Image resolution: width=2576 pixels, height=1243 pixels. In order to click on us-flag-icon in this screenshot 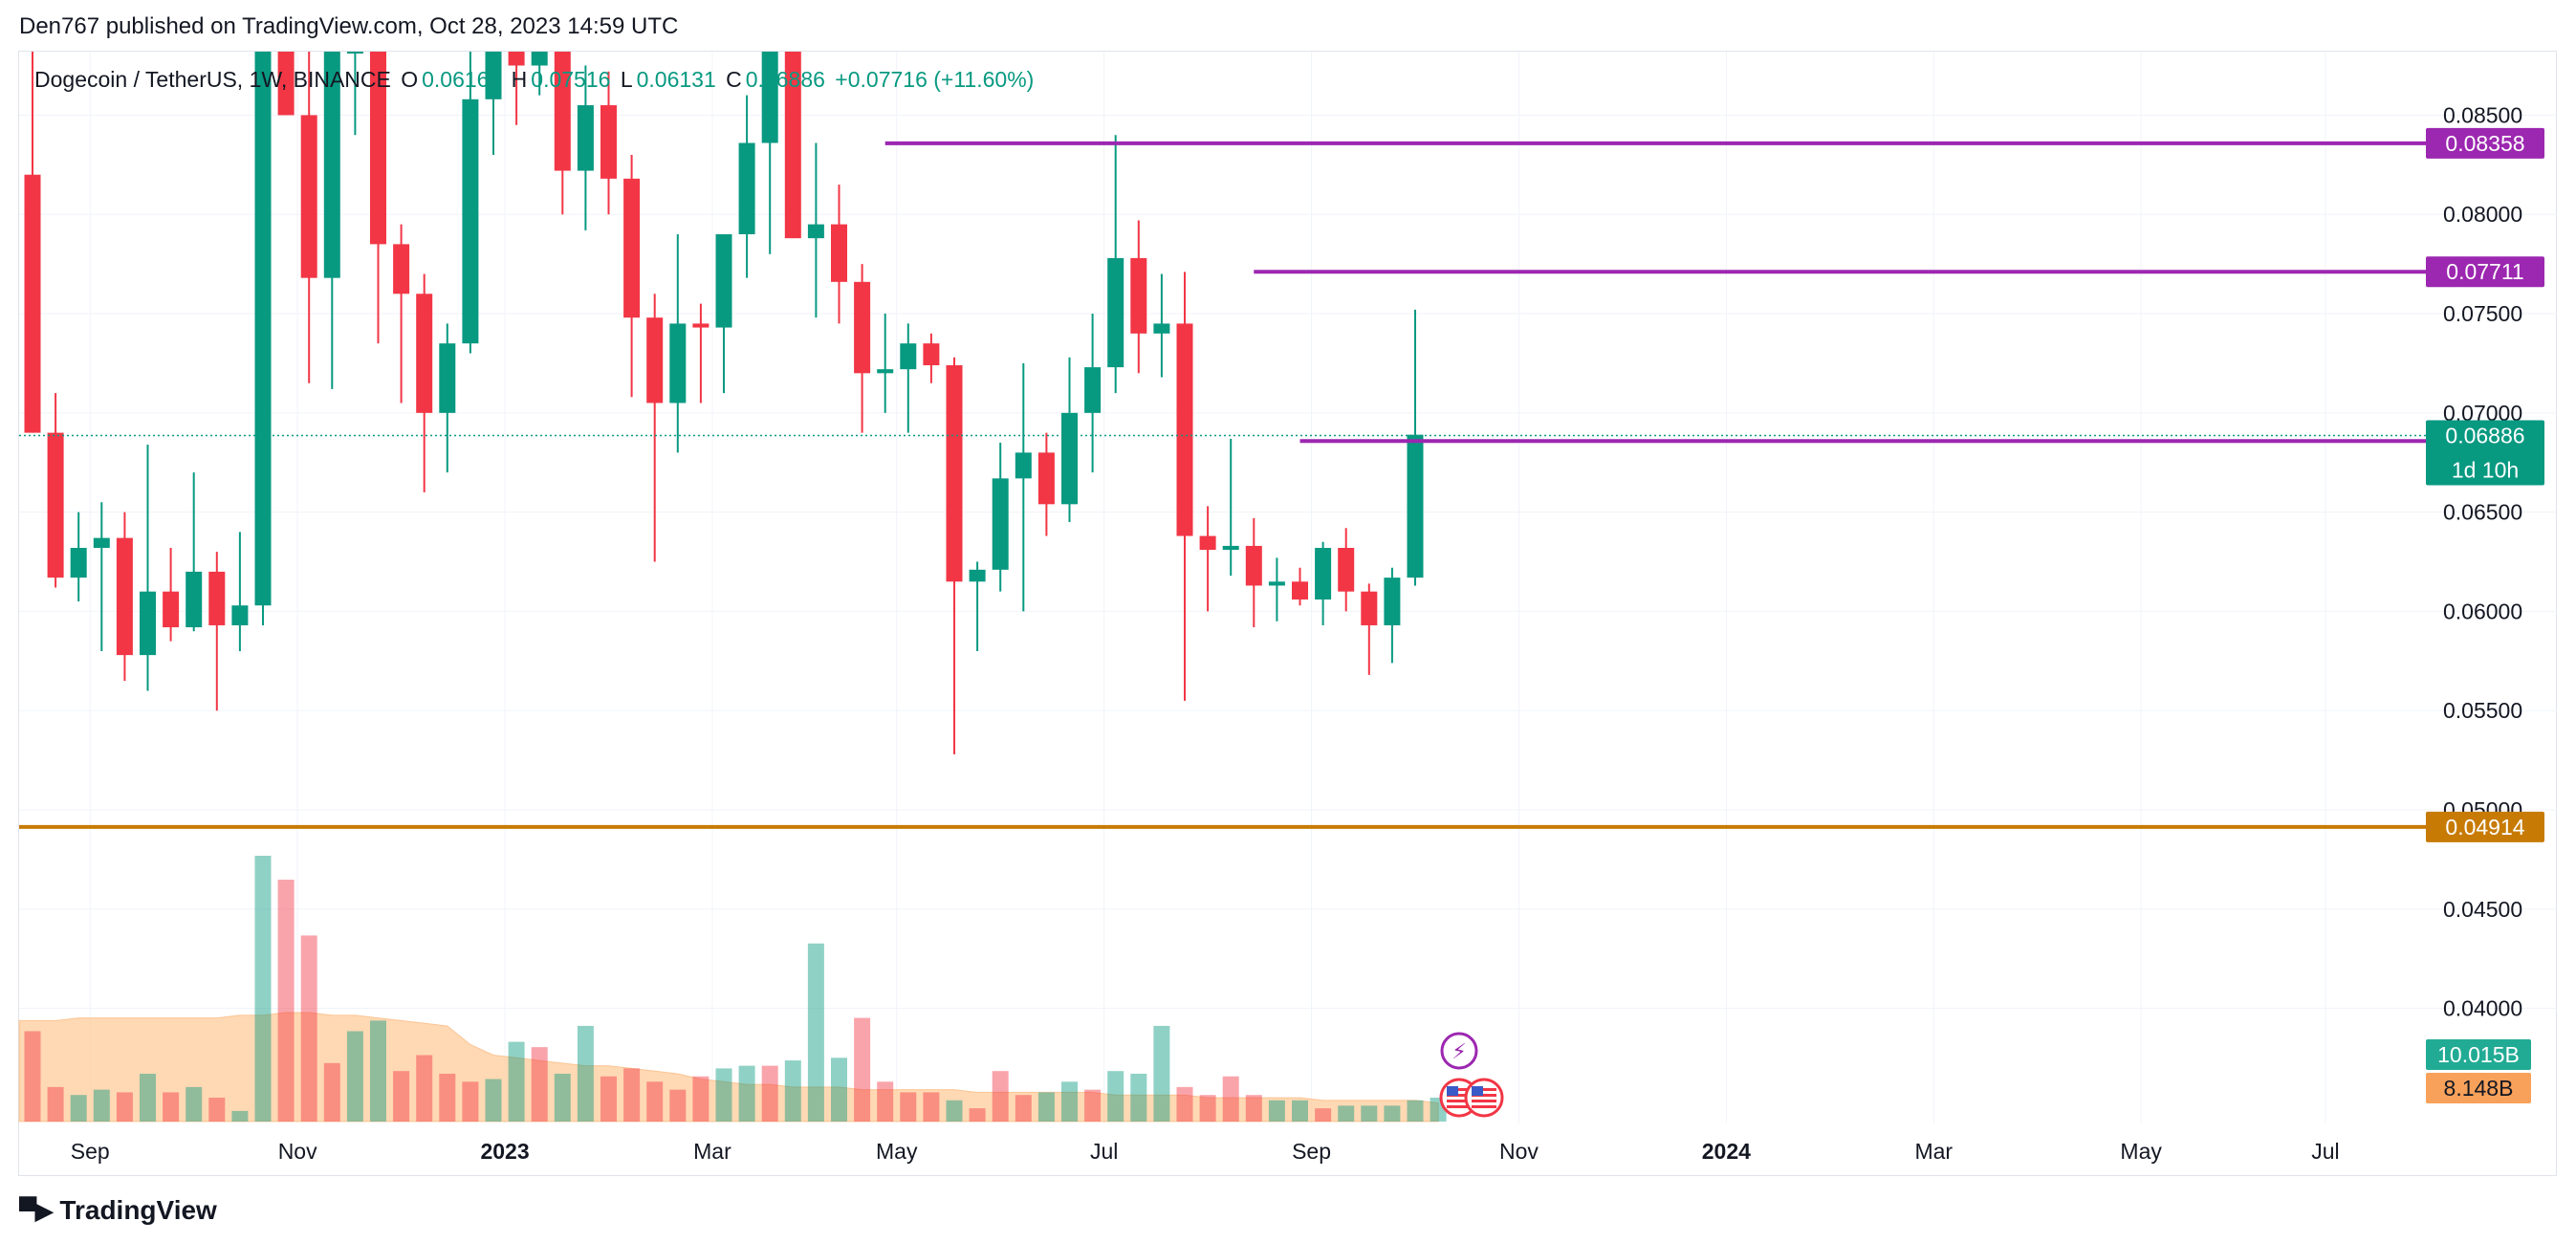, I will do `click(1484, 1098)`.